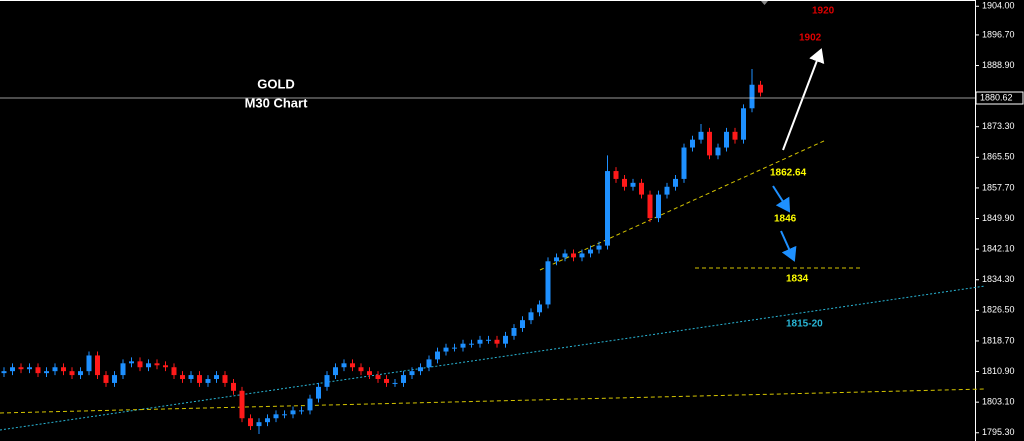 The height and width of the screenshot is (441, 1024). Describe the element at coordinates (996, 97) in the screenshot. I see `price-label: 1880.62` at that location.